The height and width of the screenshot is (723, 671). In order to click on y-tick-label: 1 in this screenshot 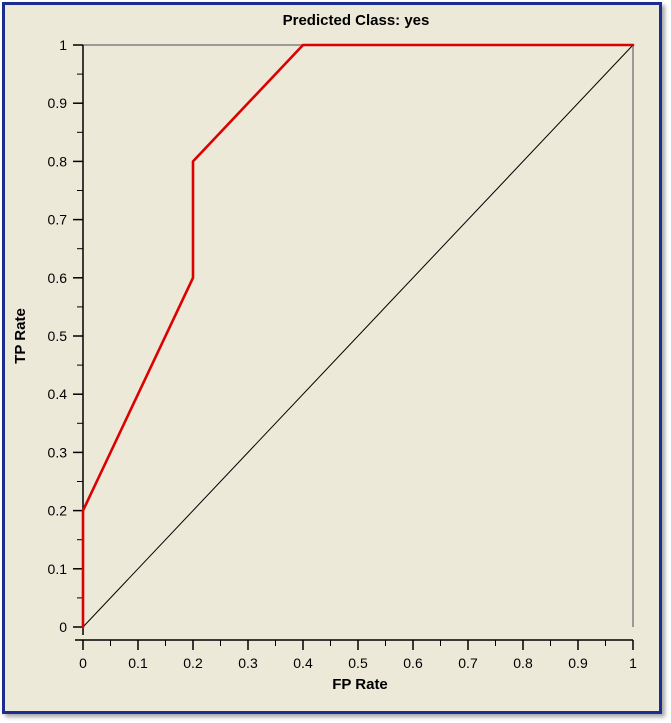, I will do `click(63, 45)`.